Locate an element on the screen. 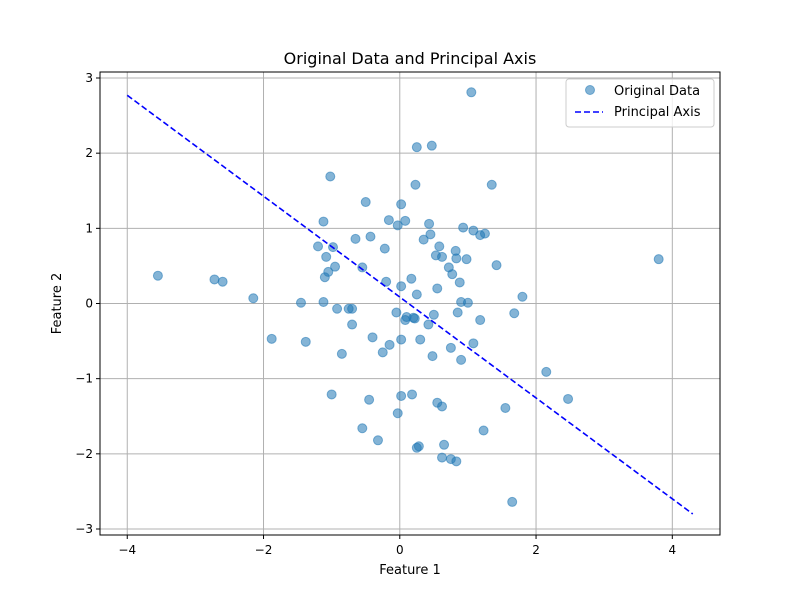 This screenshot has width=800, height=600. y-tick-label: 0 is located at coordinates (89, 304).